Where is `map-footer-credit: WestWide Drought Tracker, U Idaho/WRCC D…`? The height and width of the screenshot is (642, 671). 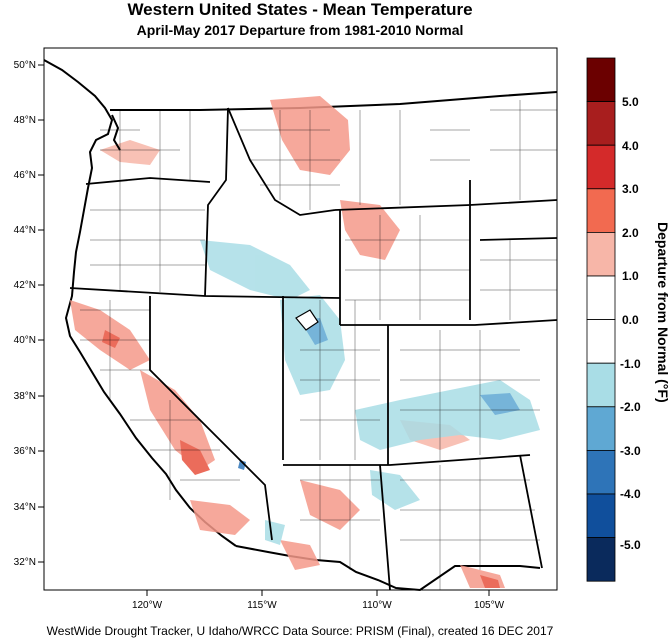
map-footer-credit: WestWide Drought Tracker, U Idaho/WRCC D… is located at coordinates (300, 631).